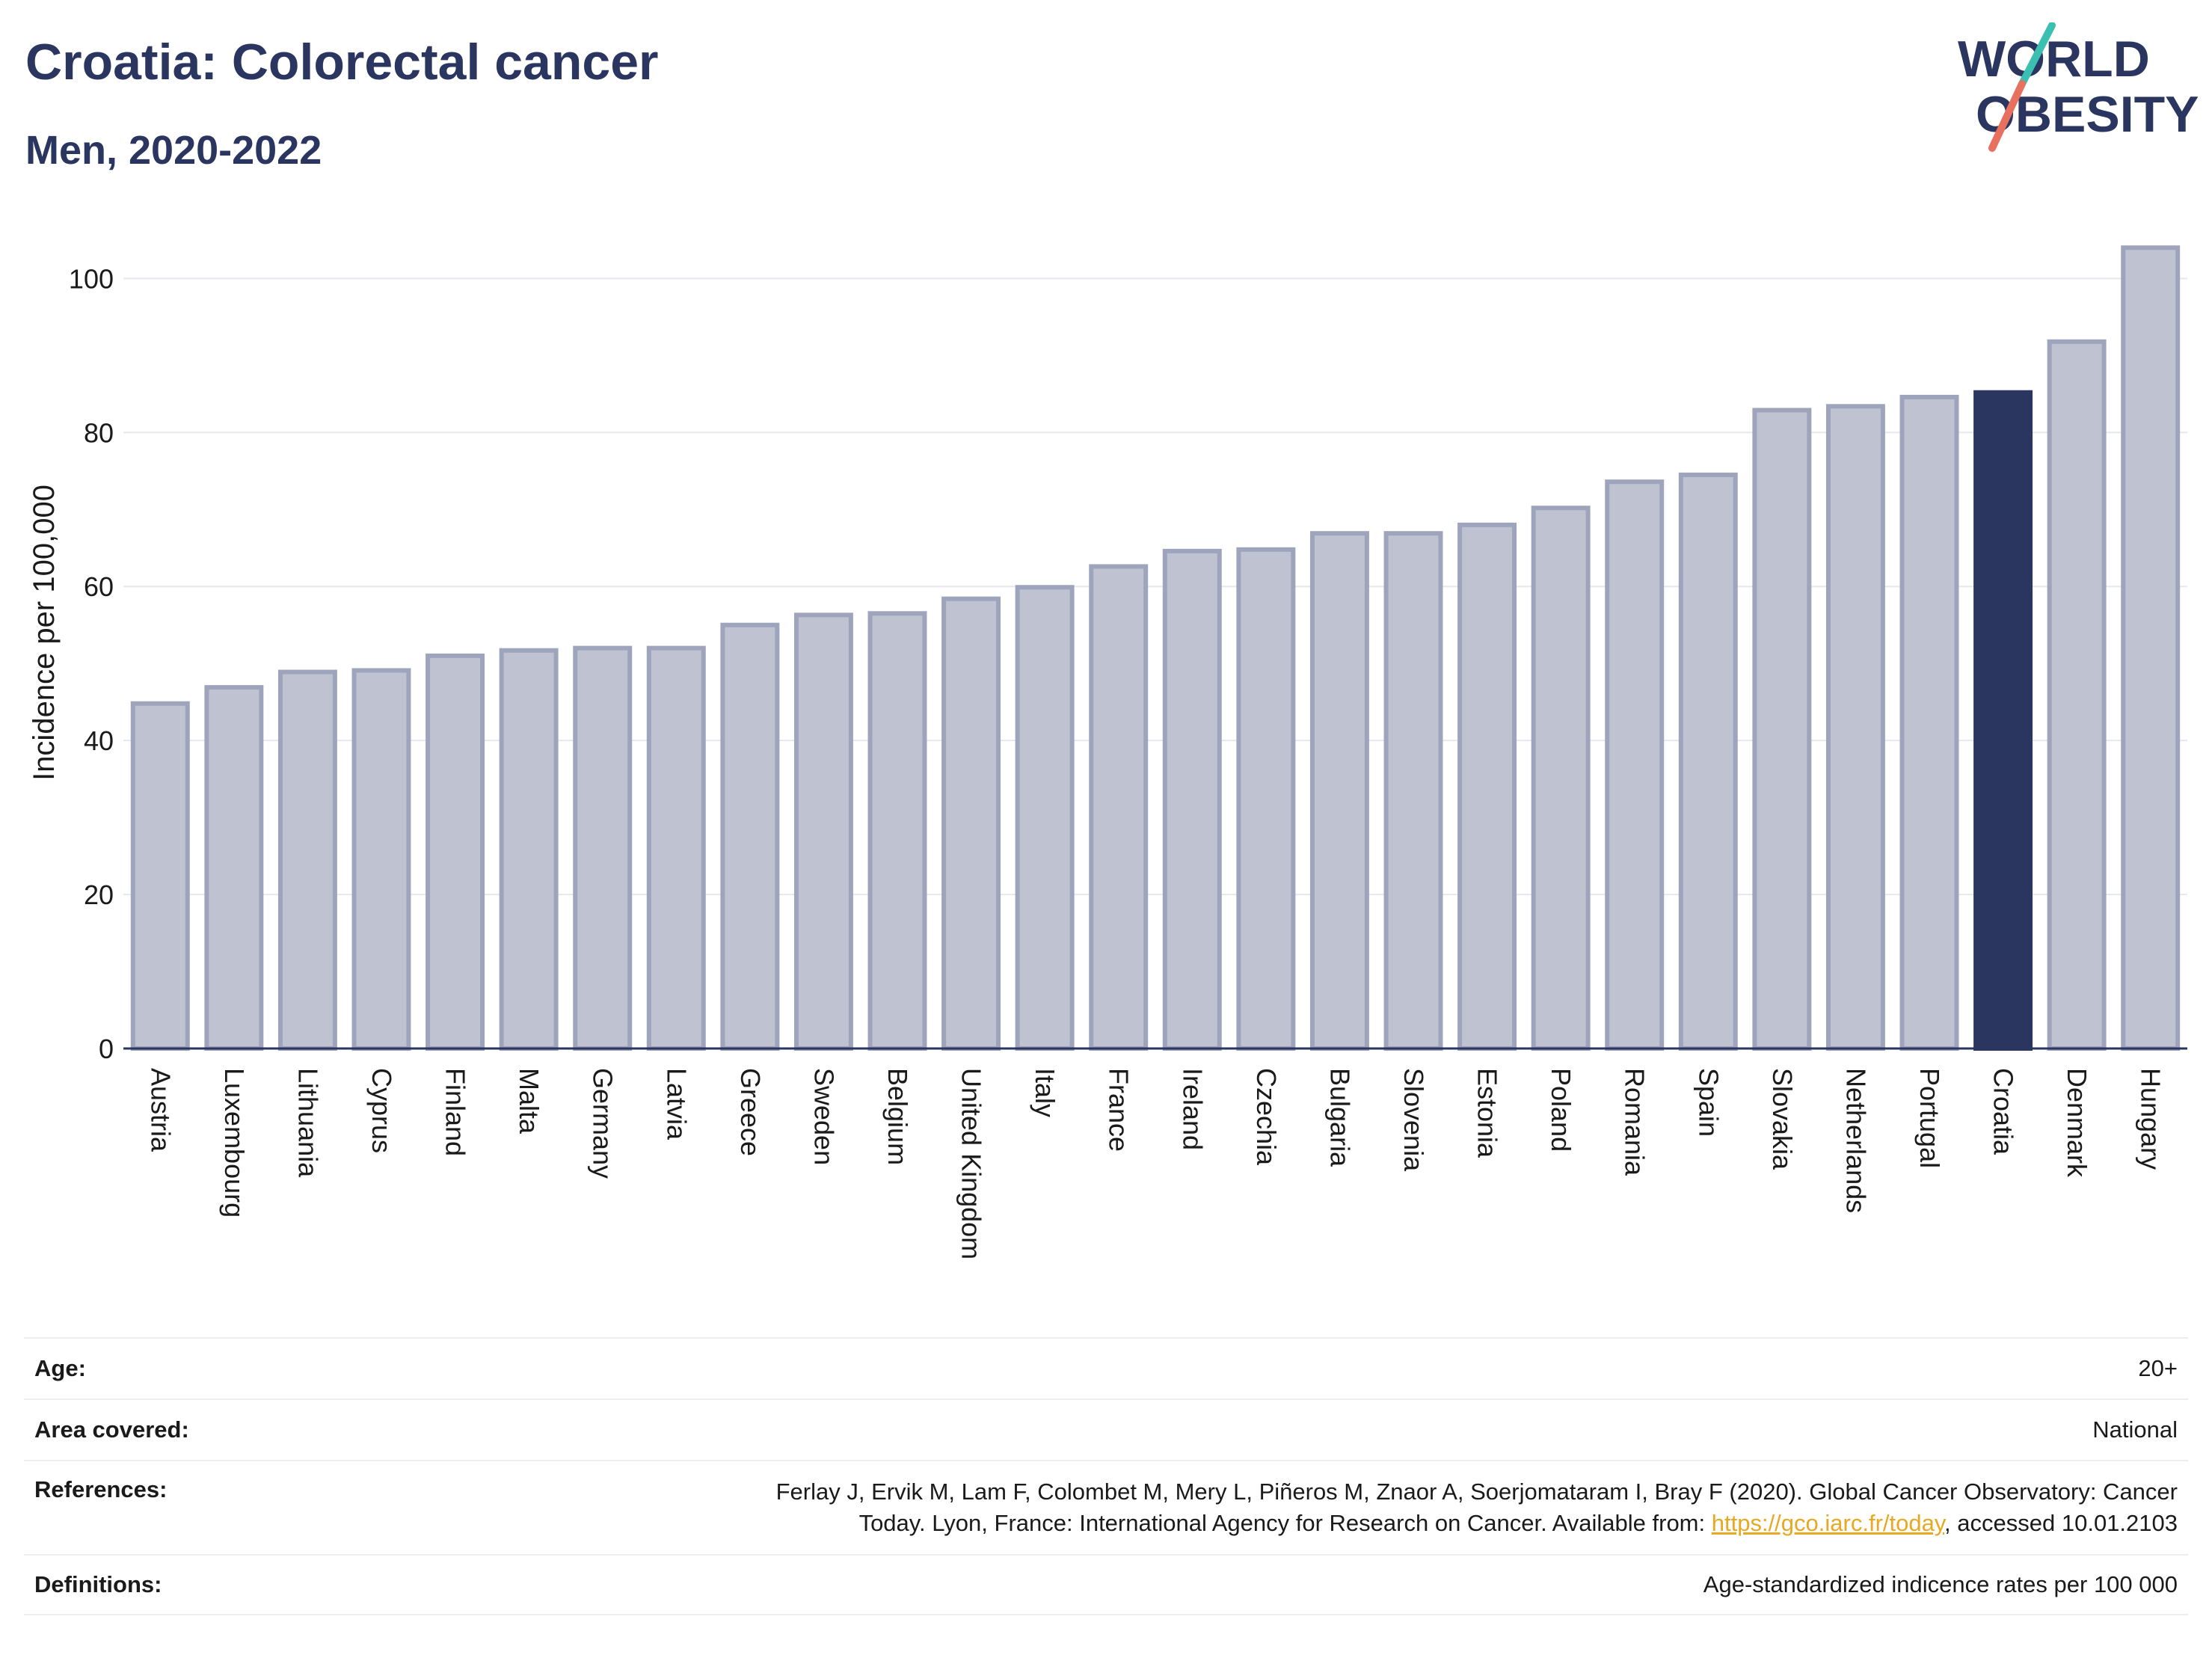 This screenshot has width=2212, height=1655. I want to click on bar-czechia, so click(1266, 799).